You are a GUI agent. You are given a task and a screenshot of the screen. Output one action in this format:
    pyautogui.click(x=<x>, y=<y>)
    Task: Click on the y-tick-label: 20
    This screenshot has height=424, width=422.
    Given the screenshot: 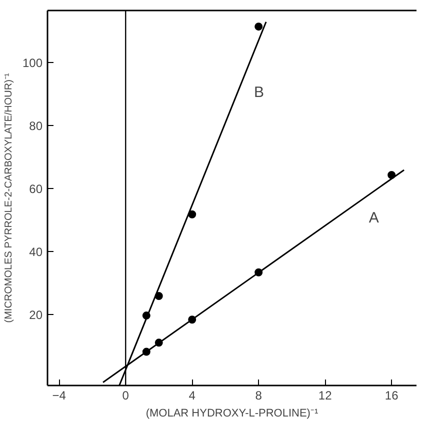 What is the action you would take?
    pyautogui.click(x=36, y=315)
    